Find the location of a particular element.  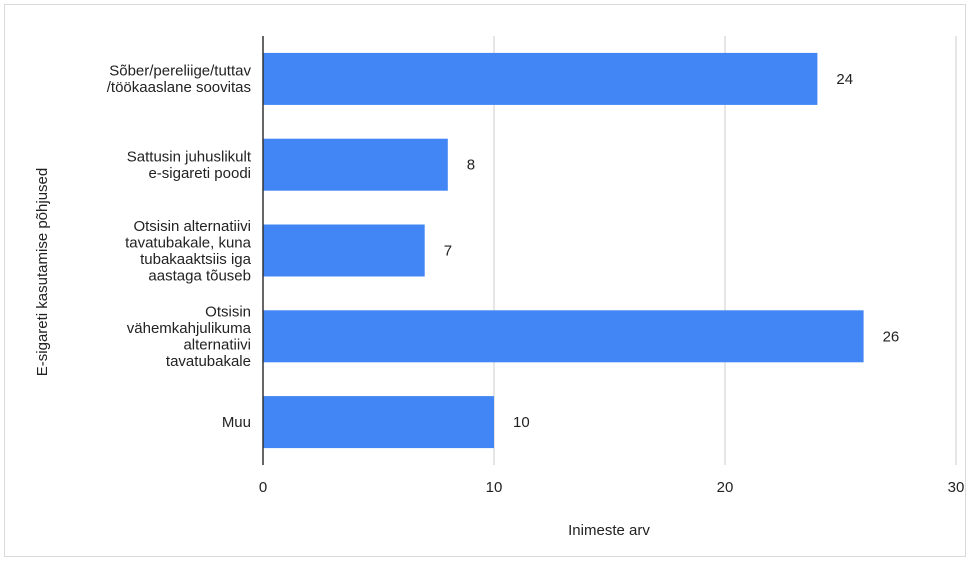

x-axis-label: Inimeste arv is located at coordinates (609, 530).